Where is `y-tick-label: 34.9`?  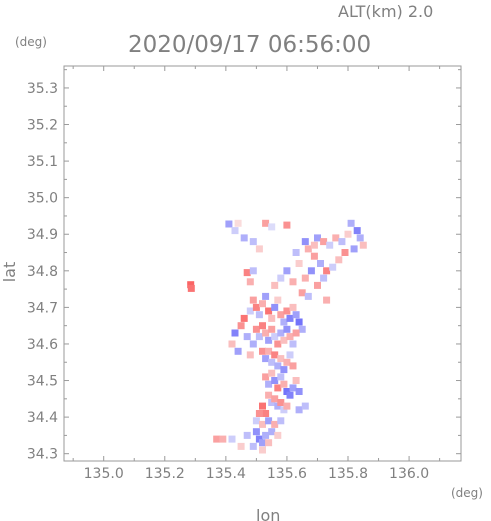
y-tick-label: 34.9 is located at coordinates (42, 235).